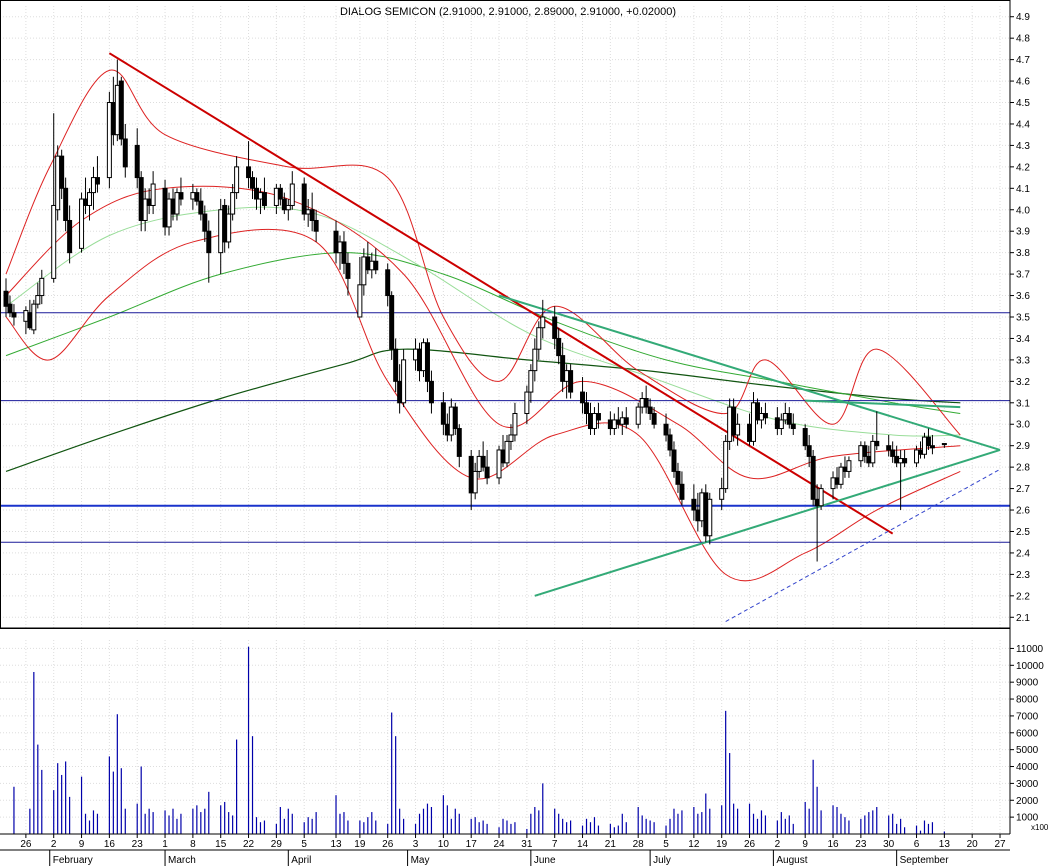 The width and height of the screenshot is (1064, 866). What do you see at coordinates (1023, 146) in the screenshot?
I see `price-tick-label: 4.3` at bounding box center [1023, 146].